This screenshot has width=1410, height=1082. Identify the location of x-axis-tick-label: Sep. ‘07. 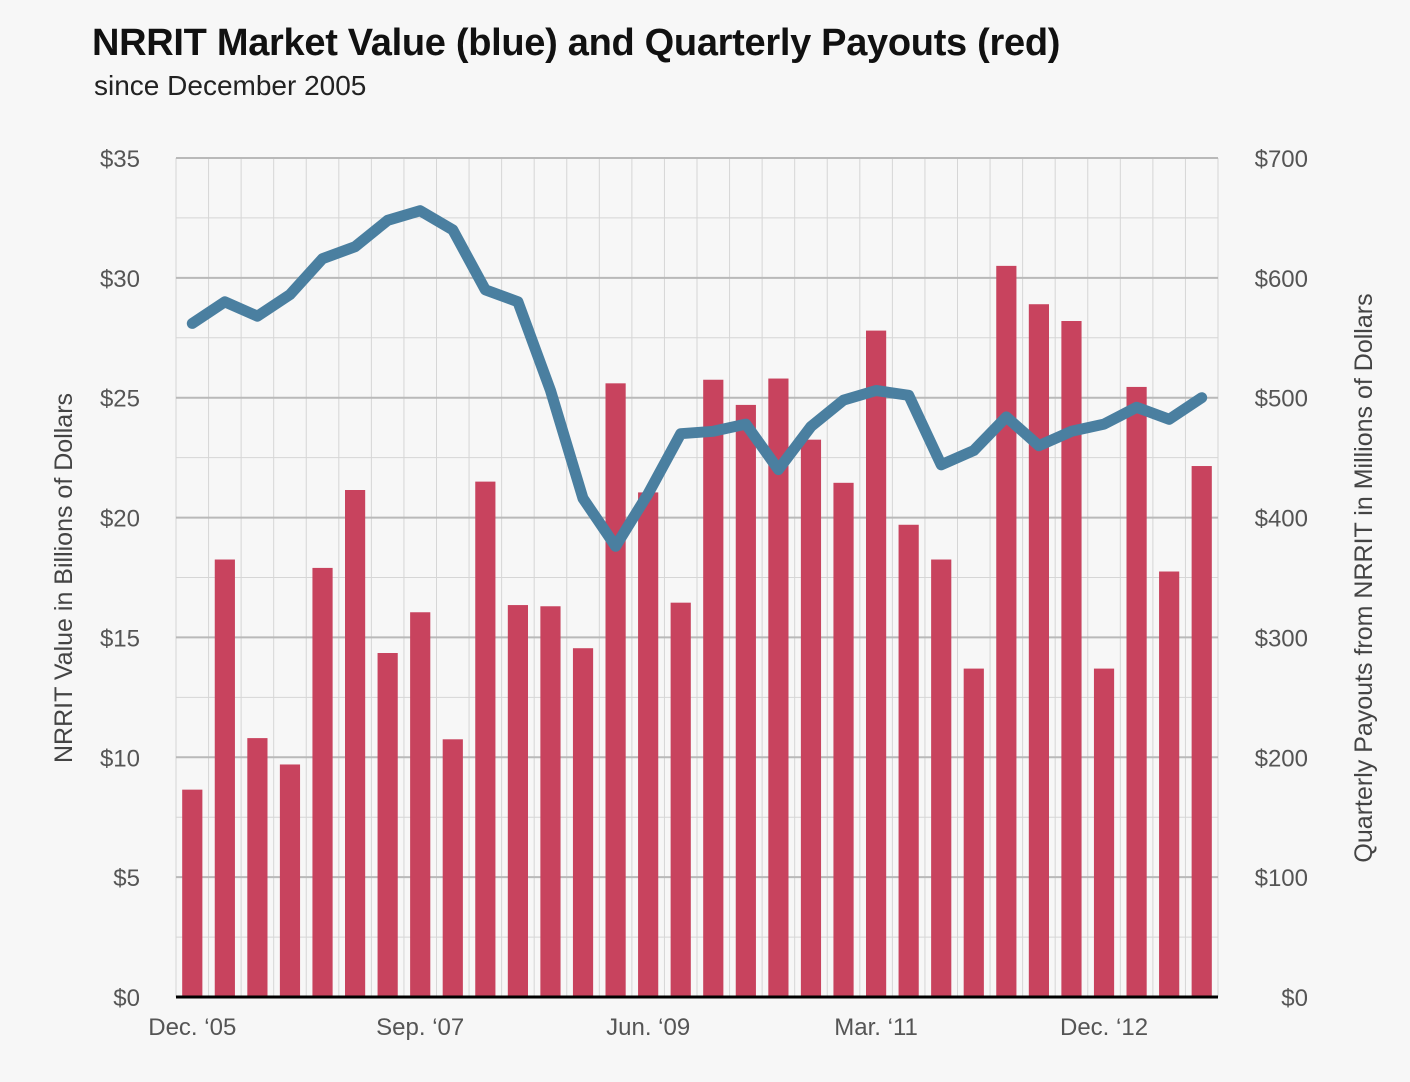
(420, 1027).